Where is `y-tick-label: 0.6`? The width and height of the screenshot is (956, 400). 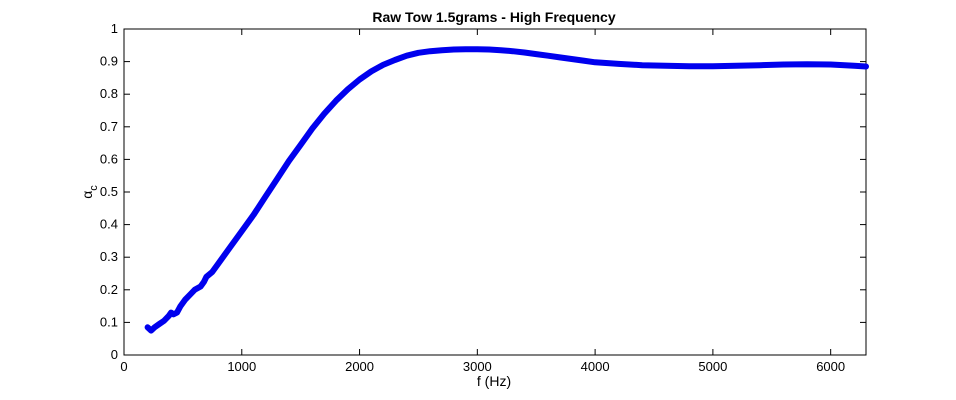 y-tick-label: 0.6 is located at coordinates (109, 158).